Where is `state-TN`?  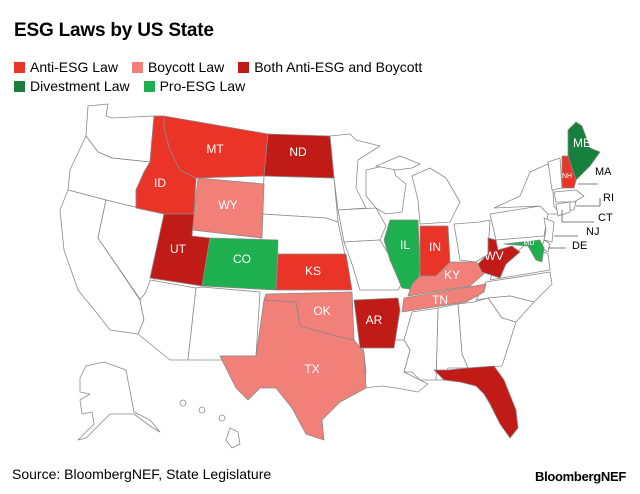 state-TN is located at coordinates (444, 298).